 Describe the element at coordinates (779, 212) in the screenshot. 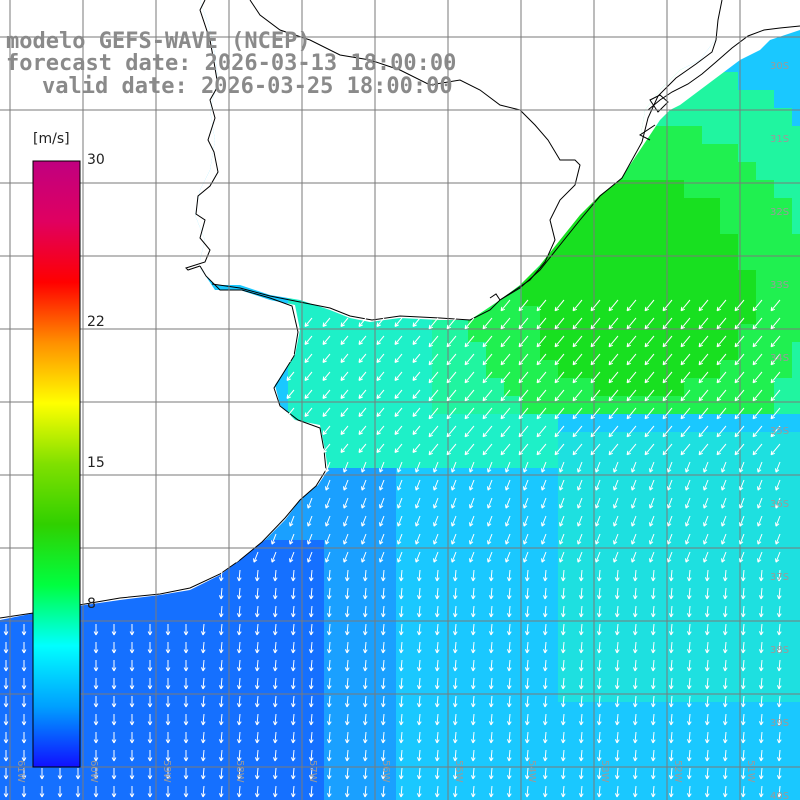

I see `latitude-label: 32S` at that location.